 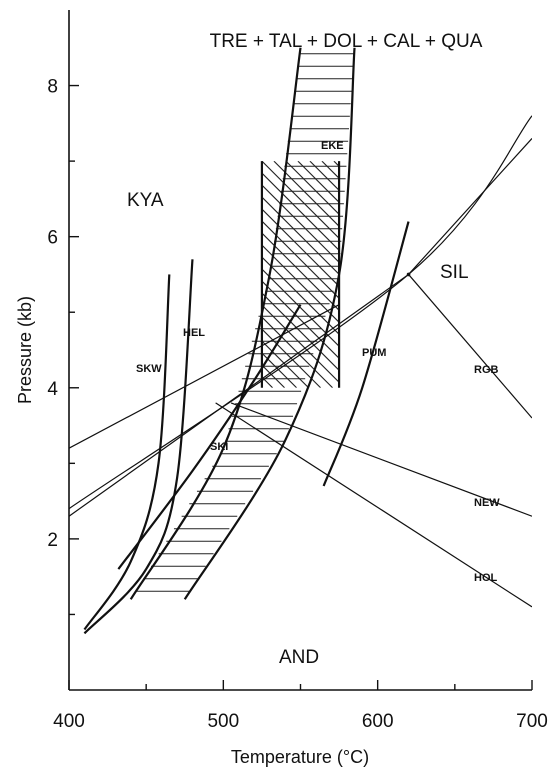 I want to click on curve-label-pum: PUM, so click(x=374, y=353).